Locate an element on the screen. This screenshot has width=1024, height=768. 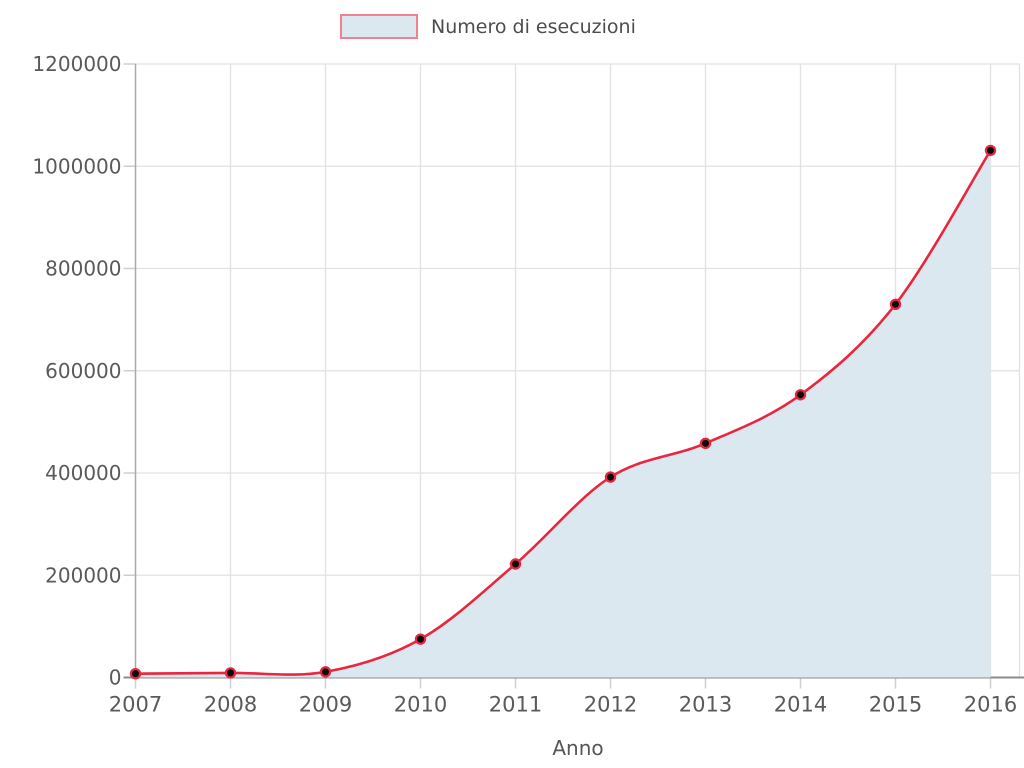
data-point-2016 is located at coordinates (990, 150).